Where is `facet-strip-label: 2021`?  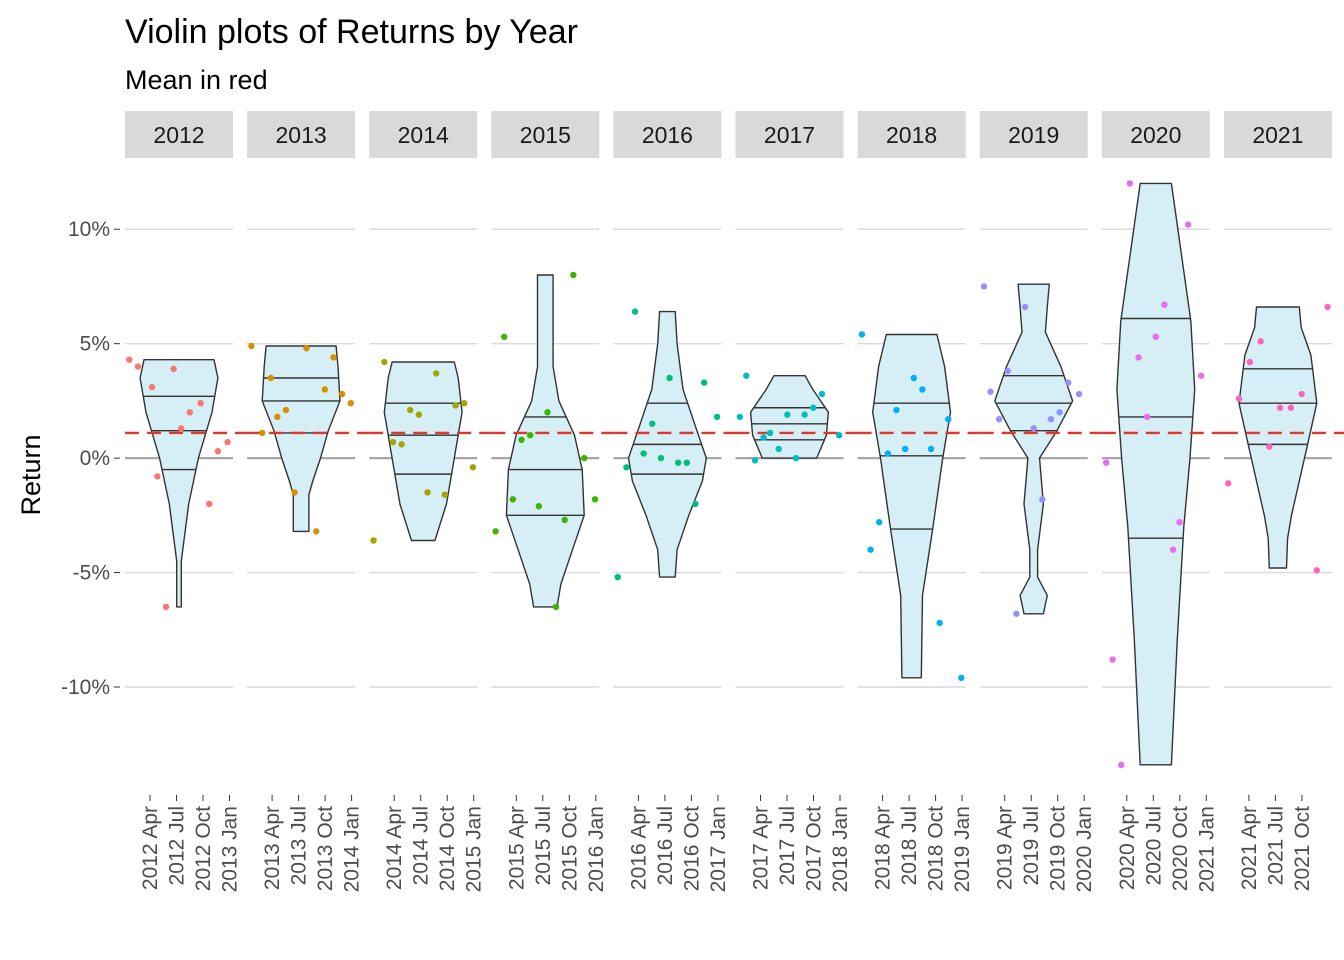
facet-strip-label: 2021 is located at coordinates (1277, 135).